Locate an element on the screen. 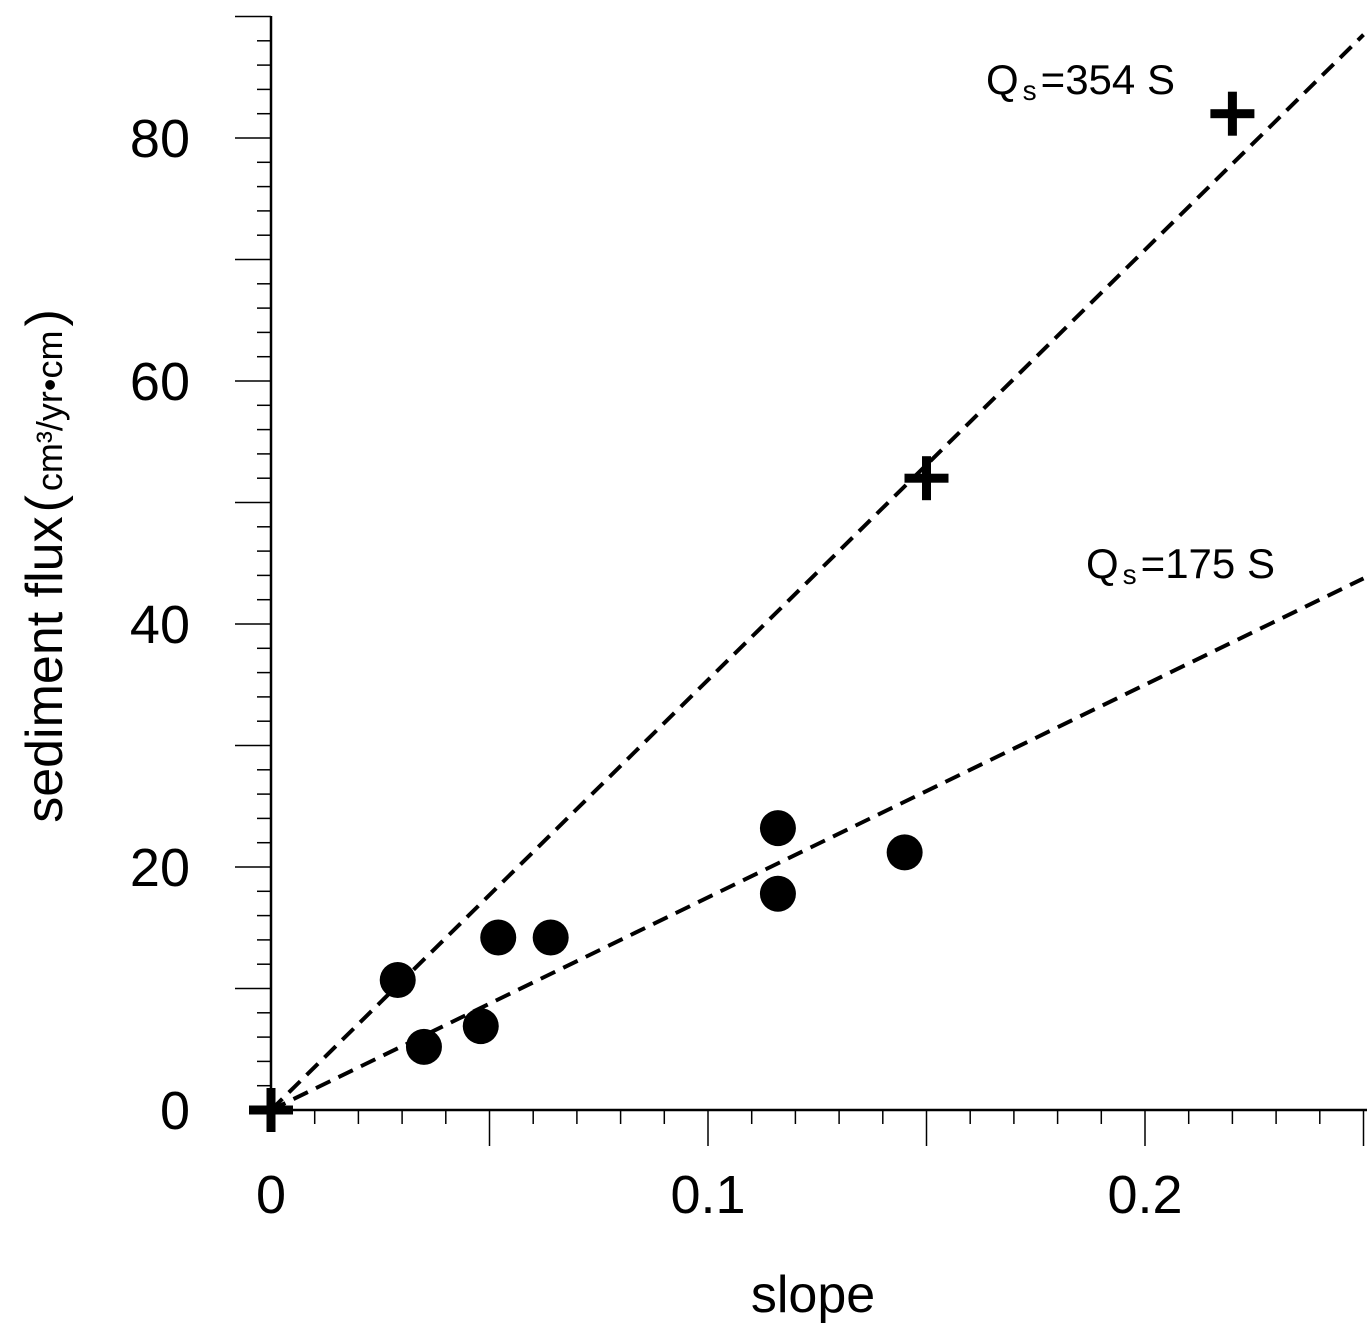  y-tick-label: 20 is located at coordinates (160, 868).